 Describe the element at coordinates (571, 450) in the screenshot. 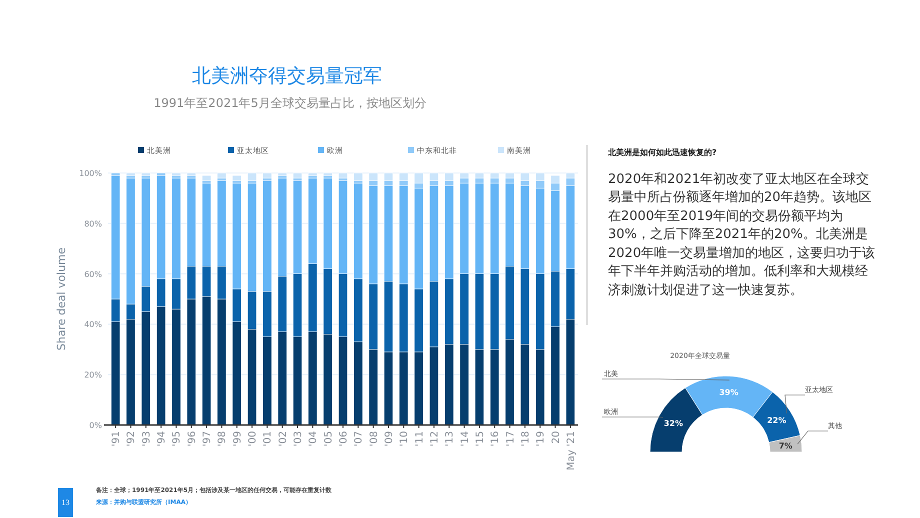

I see `x-tick-label: May '21` at that location.